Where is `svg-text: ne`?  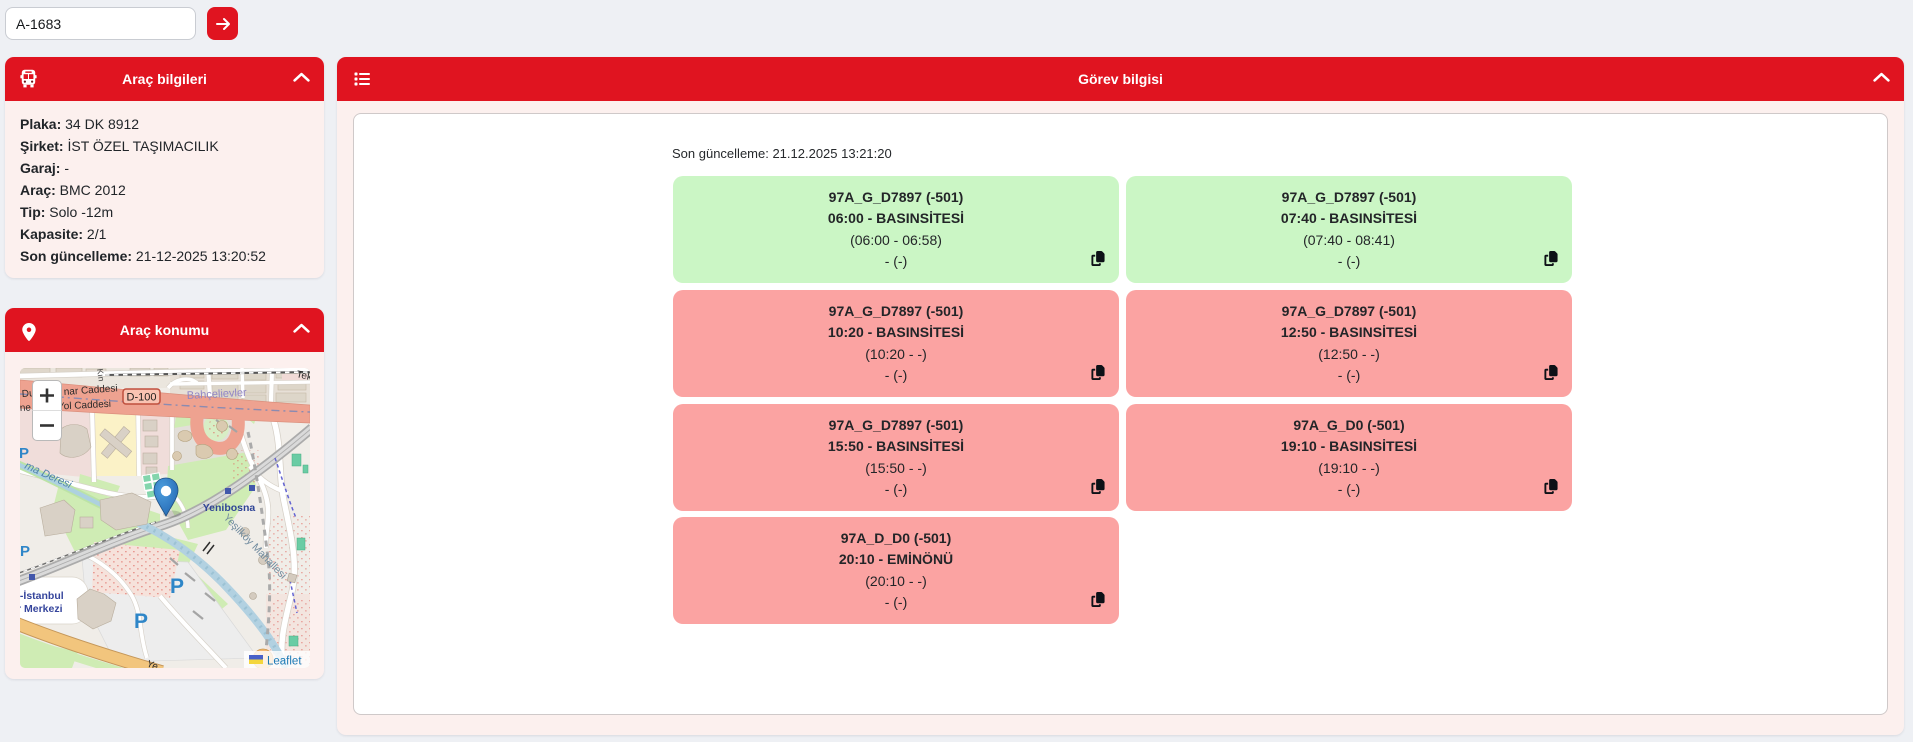 svg-text: ne is located at coordinates (26, 408).